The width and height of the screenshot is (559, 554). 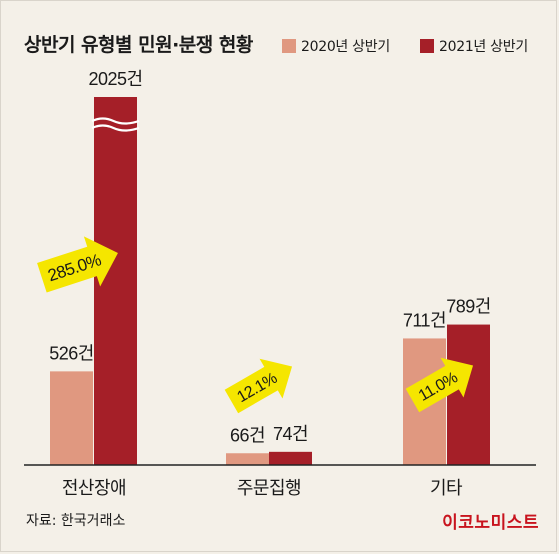 What do you see at coordinates (468, 307) in the screenshot?
I see `data-label-2021-2: 789건` at bounding box center [468, 307].